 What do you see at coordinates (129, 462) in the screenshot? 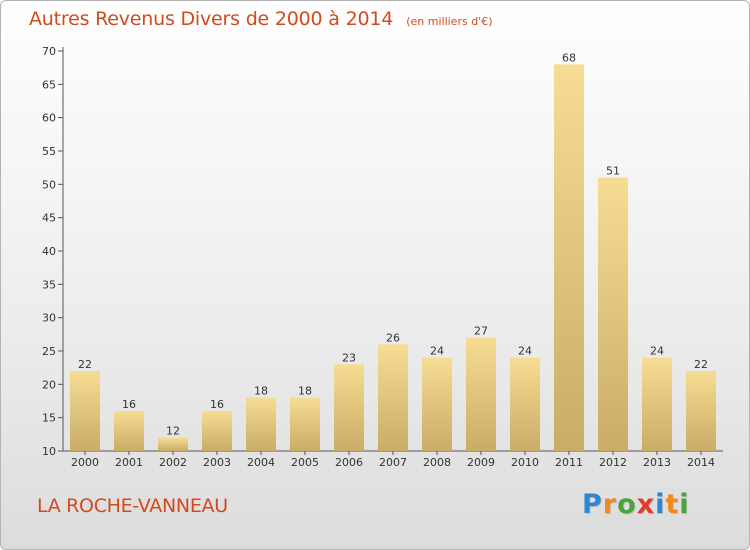
I see `x-tick-label: 2001` at bounding box center [129, 462].